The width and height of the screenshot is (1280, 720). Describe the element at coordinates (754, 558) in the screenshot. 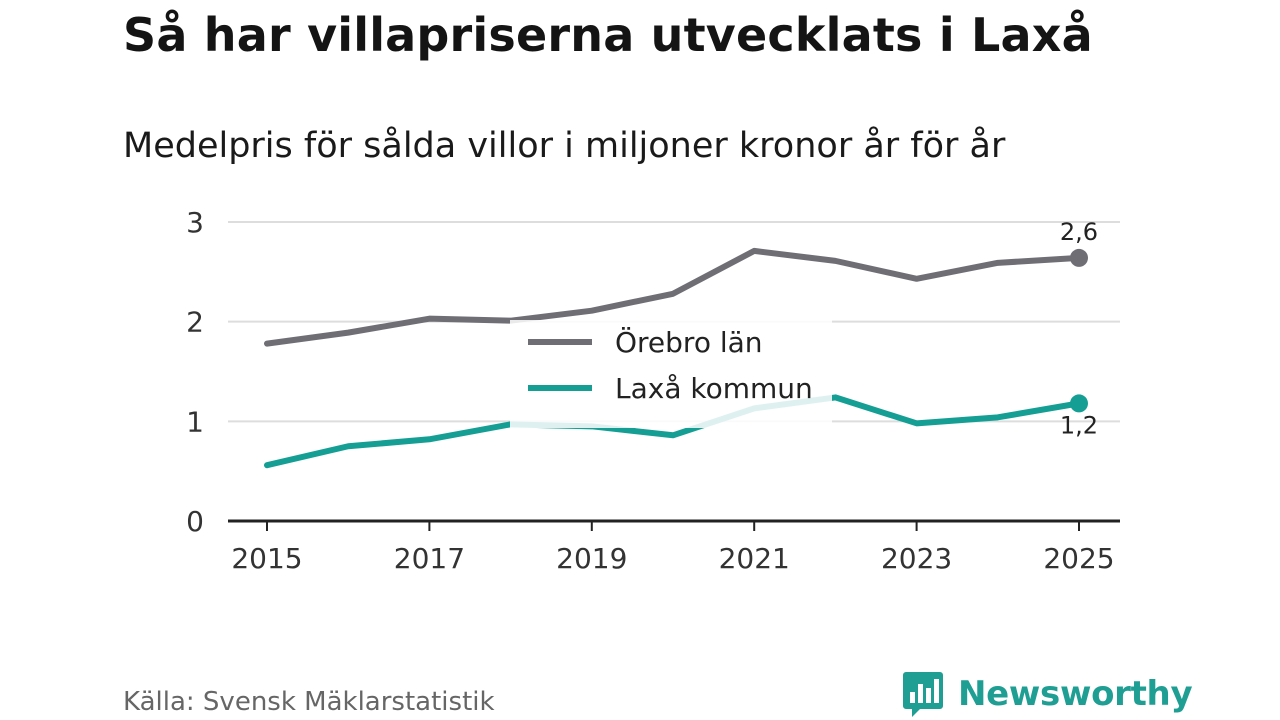

I see `x-tick-label: 2021` at that location.